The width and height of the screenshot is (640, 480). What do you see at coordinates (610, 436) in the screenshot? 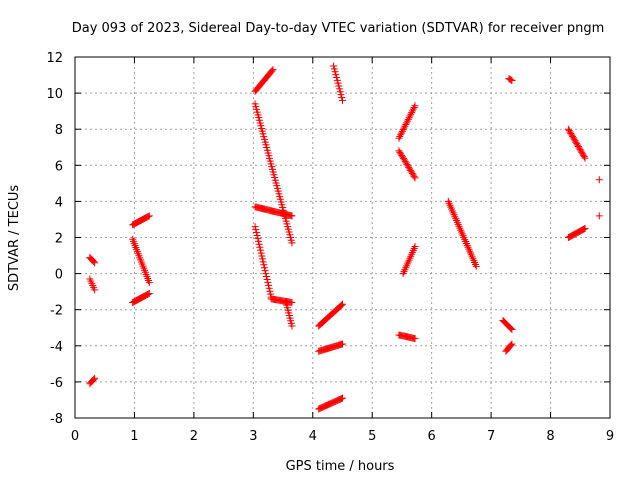
I see `x-tick-label: 9` at bounding box center [610, 436].